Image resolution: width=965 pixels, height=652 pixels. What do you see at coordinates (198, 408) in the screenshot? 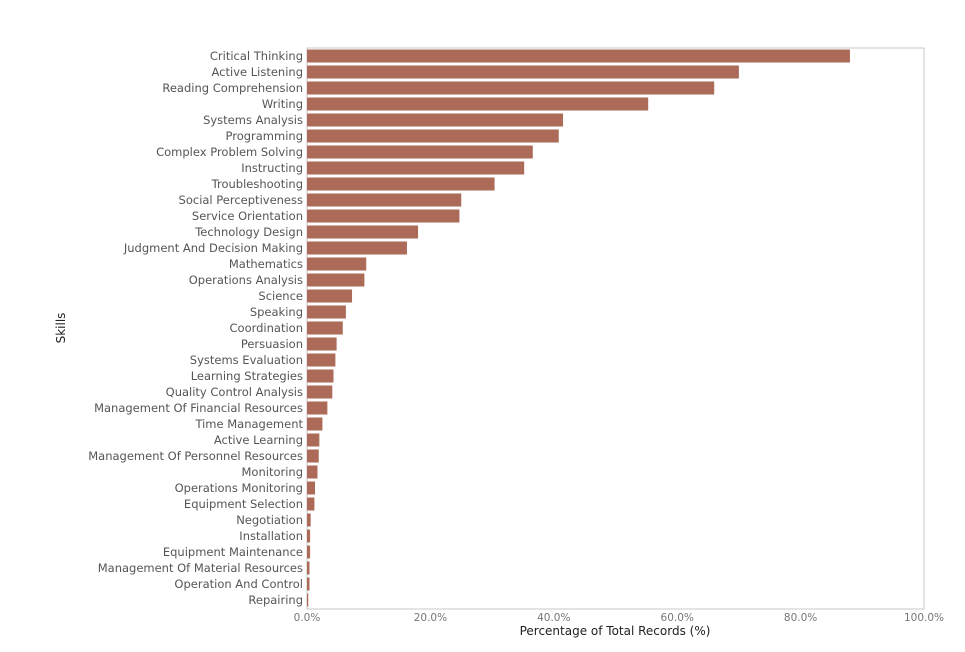
I see `category-label: Management Of Financial Resources` at bounding box center [198, 408].